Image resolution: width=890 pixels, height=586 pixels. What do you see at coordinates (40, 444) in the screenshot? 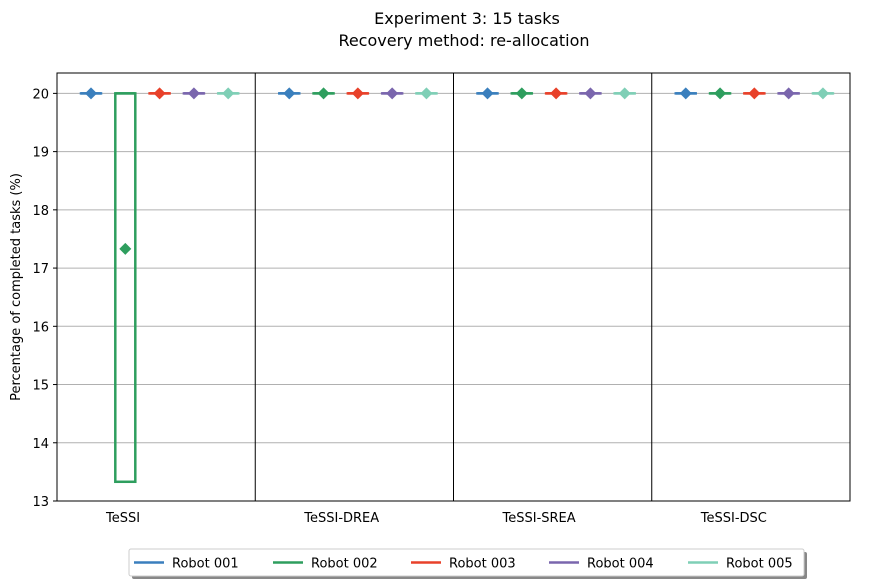
I see `y-tick-label: 14` at bounding box center [40, 444].